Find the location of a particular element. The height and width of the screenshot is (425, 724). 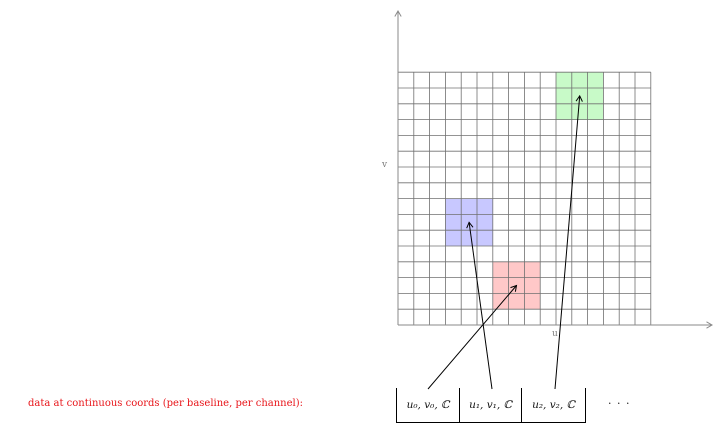

arrow-to-red-patch is located at coordinates (472, 337).